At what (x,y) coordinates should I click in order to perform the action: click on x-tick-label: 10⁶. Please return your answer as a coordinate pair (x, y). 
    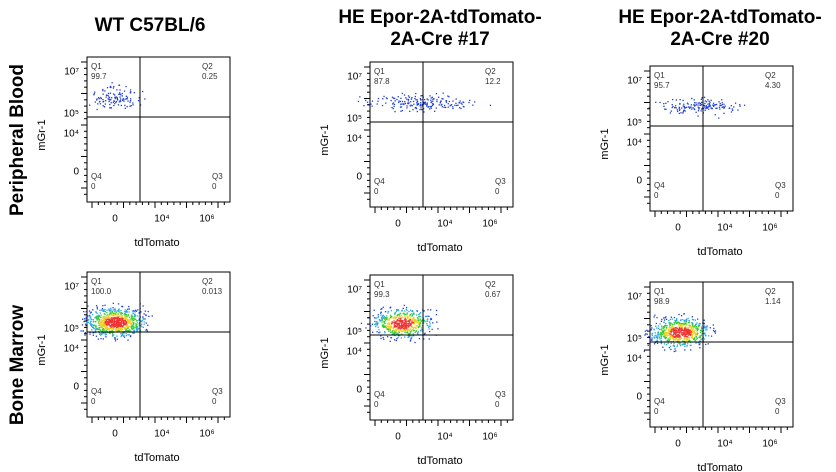
    Looking at the image, I should click on (489, 224).